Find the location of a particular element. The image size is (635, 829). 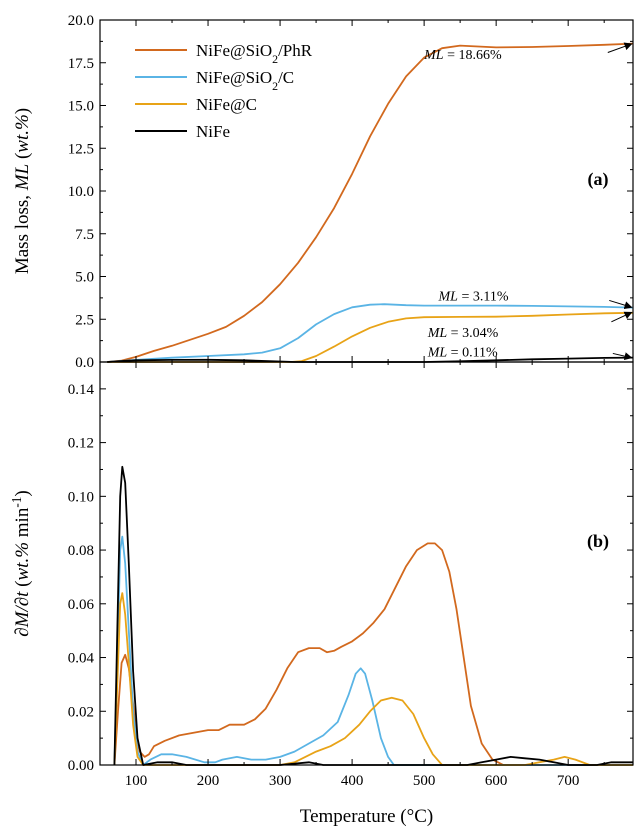

annotation-label-0: ML = 18.66% is located at coordinates (462, 55).